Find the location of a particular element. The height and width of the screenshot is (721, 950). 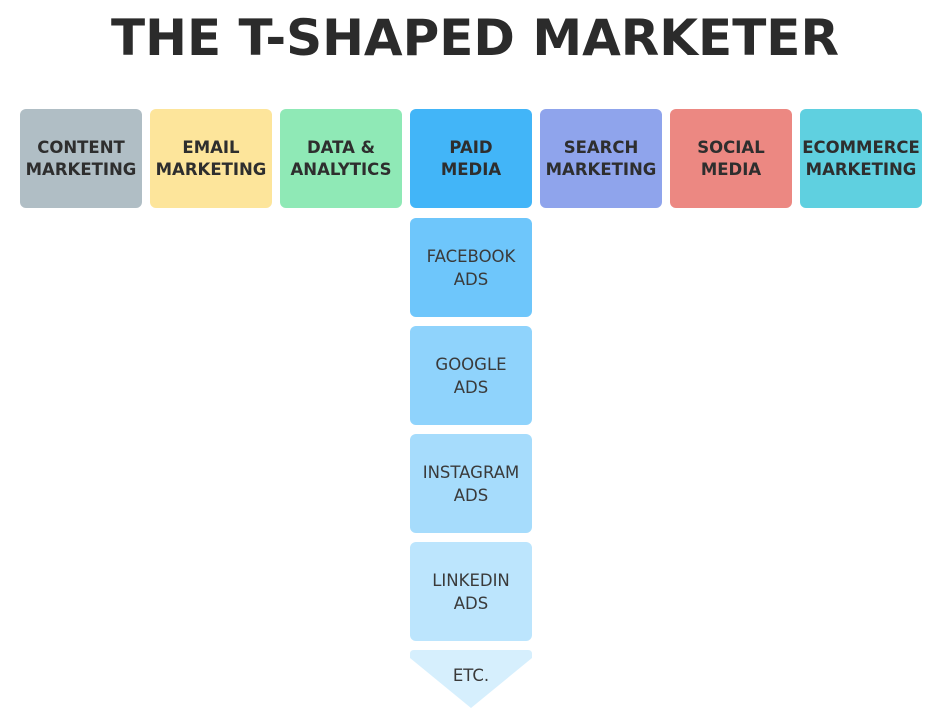

category-email-marketing: EMAIL MARKETING is located at coordinates (211, 158).